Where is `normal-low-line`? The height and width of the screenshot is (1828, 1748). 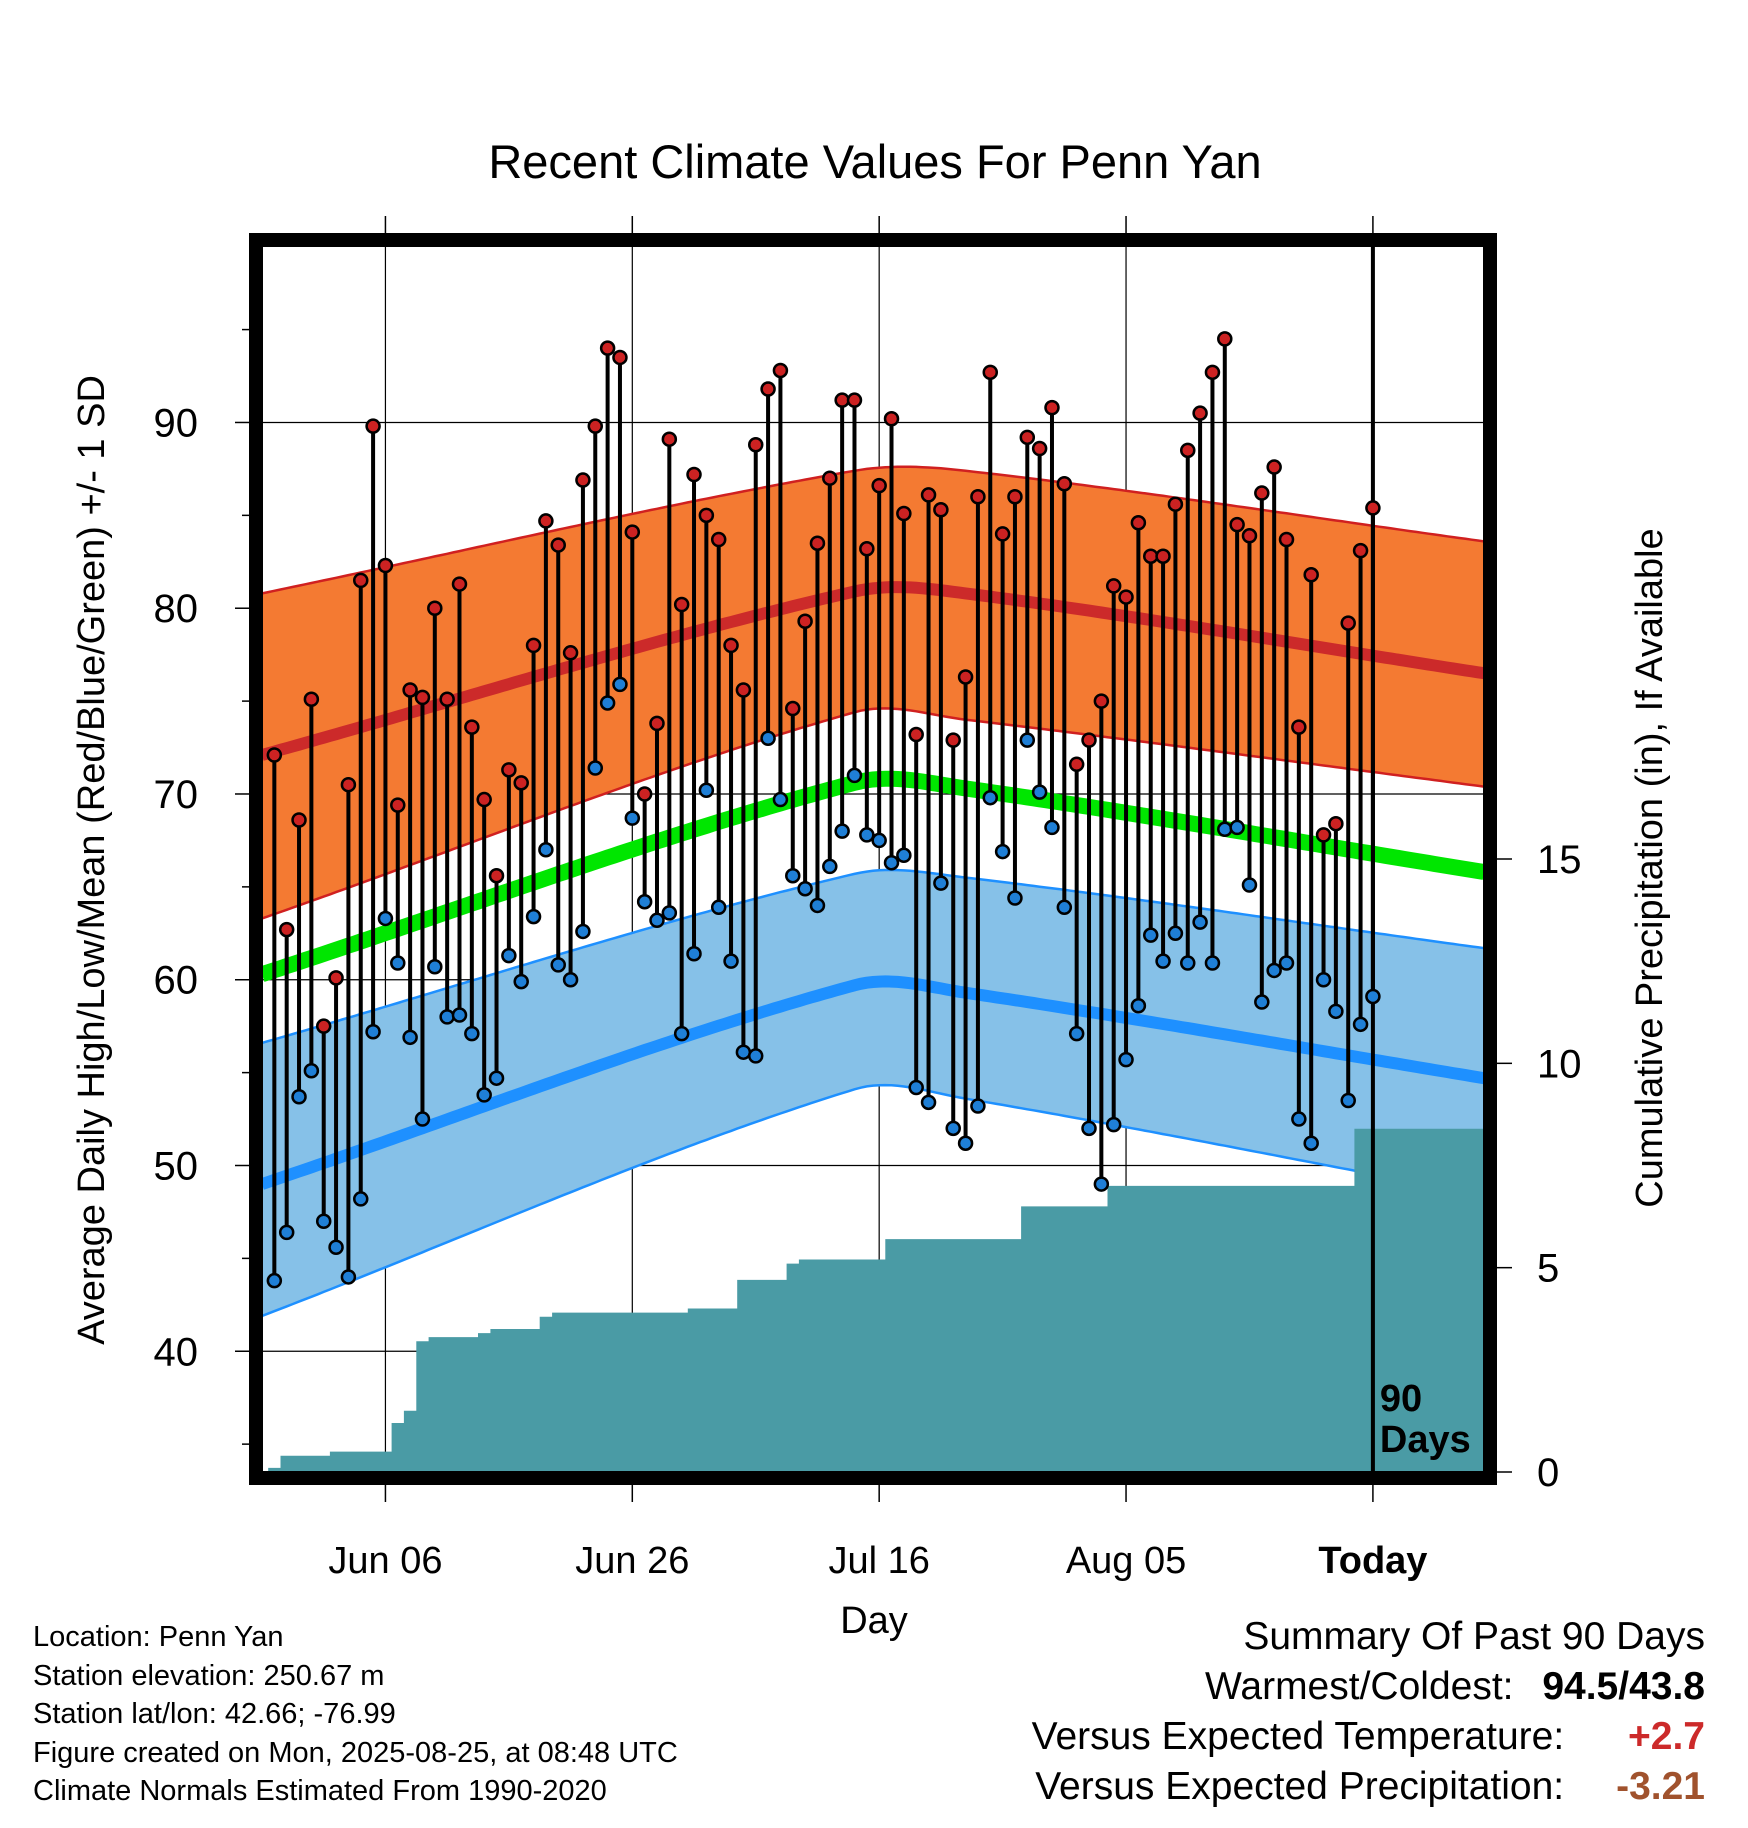
normal-low-line is located at coordinates (873, 1082).